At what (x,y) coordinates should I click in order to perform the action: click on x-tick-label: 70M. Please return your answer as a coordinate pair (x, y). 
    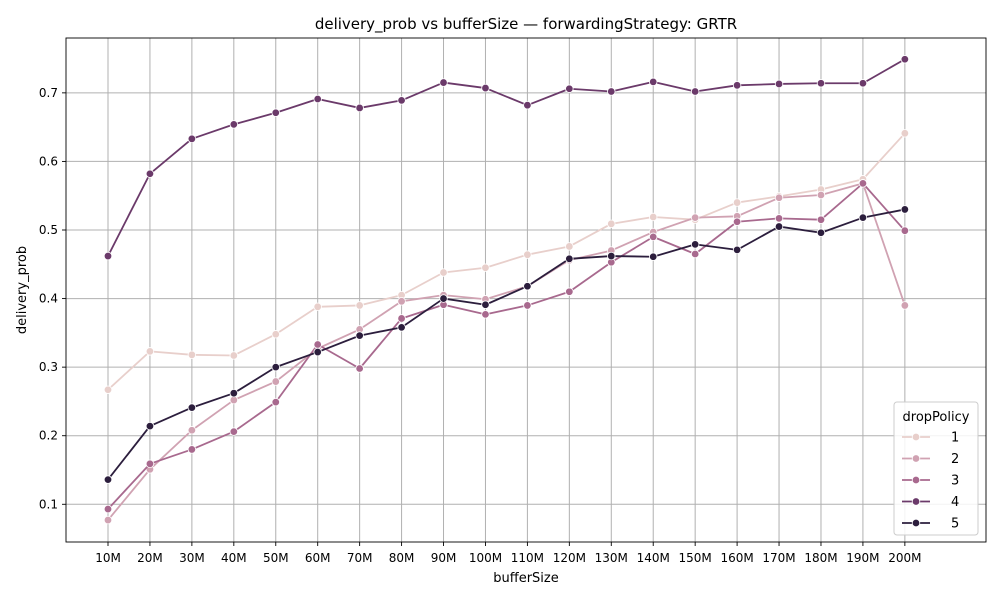
    Looking at the image, I should click on (360, 558).